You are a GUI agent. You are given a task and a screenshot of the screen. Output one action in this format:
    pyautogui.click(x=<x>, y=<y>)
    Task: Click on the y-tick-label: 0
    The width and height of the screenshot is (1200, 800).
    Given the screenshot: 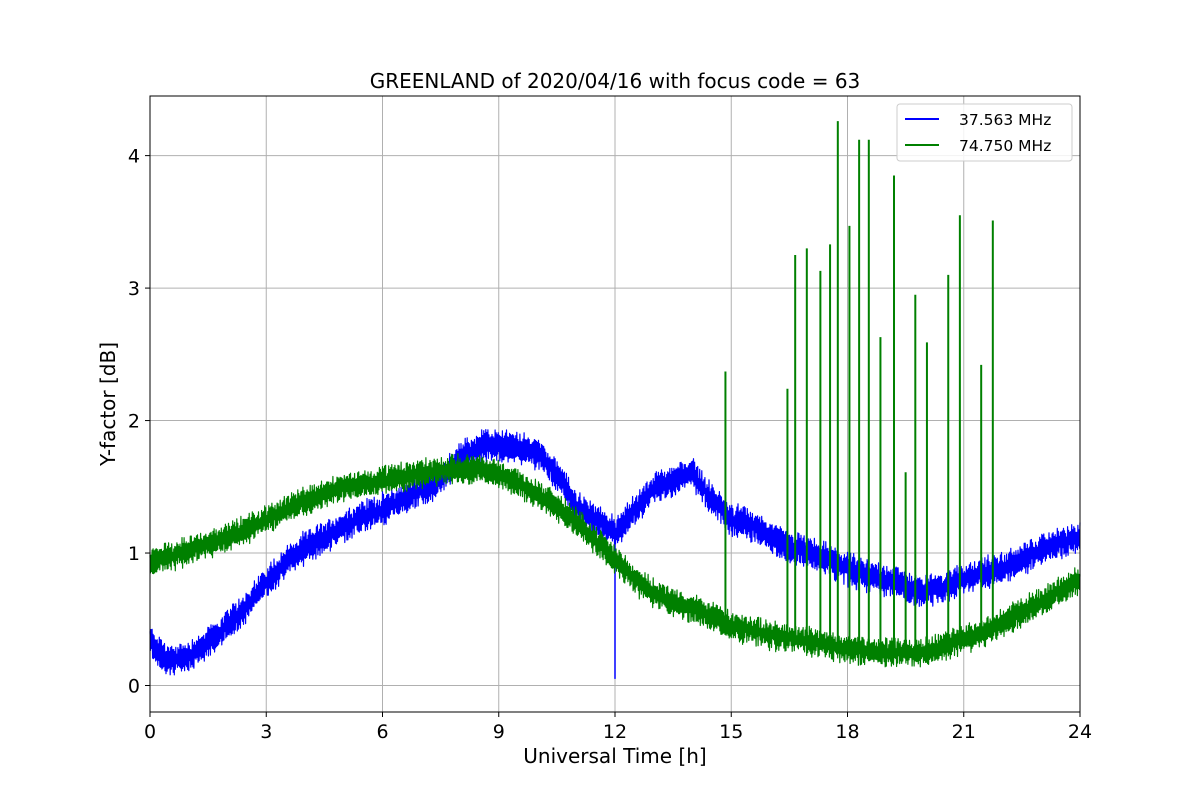 What is the action you would take?
    pyautogui.click(x=134, y=687)
    